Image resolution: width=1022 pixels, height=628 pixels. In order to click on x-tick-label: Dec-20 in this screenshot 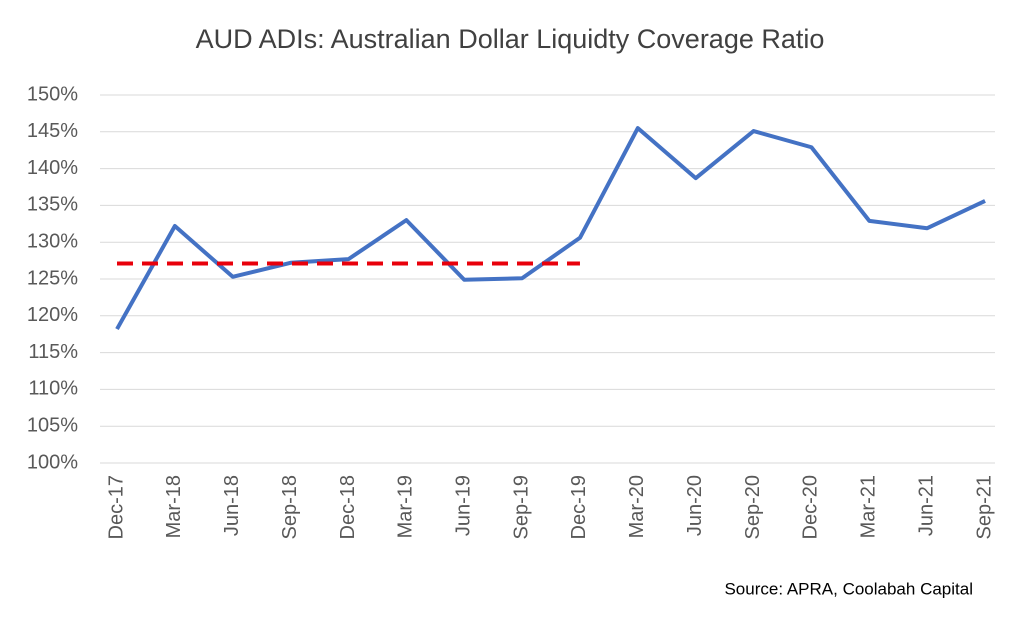, I will do `click(811, 507)`.